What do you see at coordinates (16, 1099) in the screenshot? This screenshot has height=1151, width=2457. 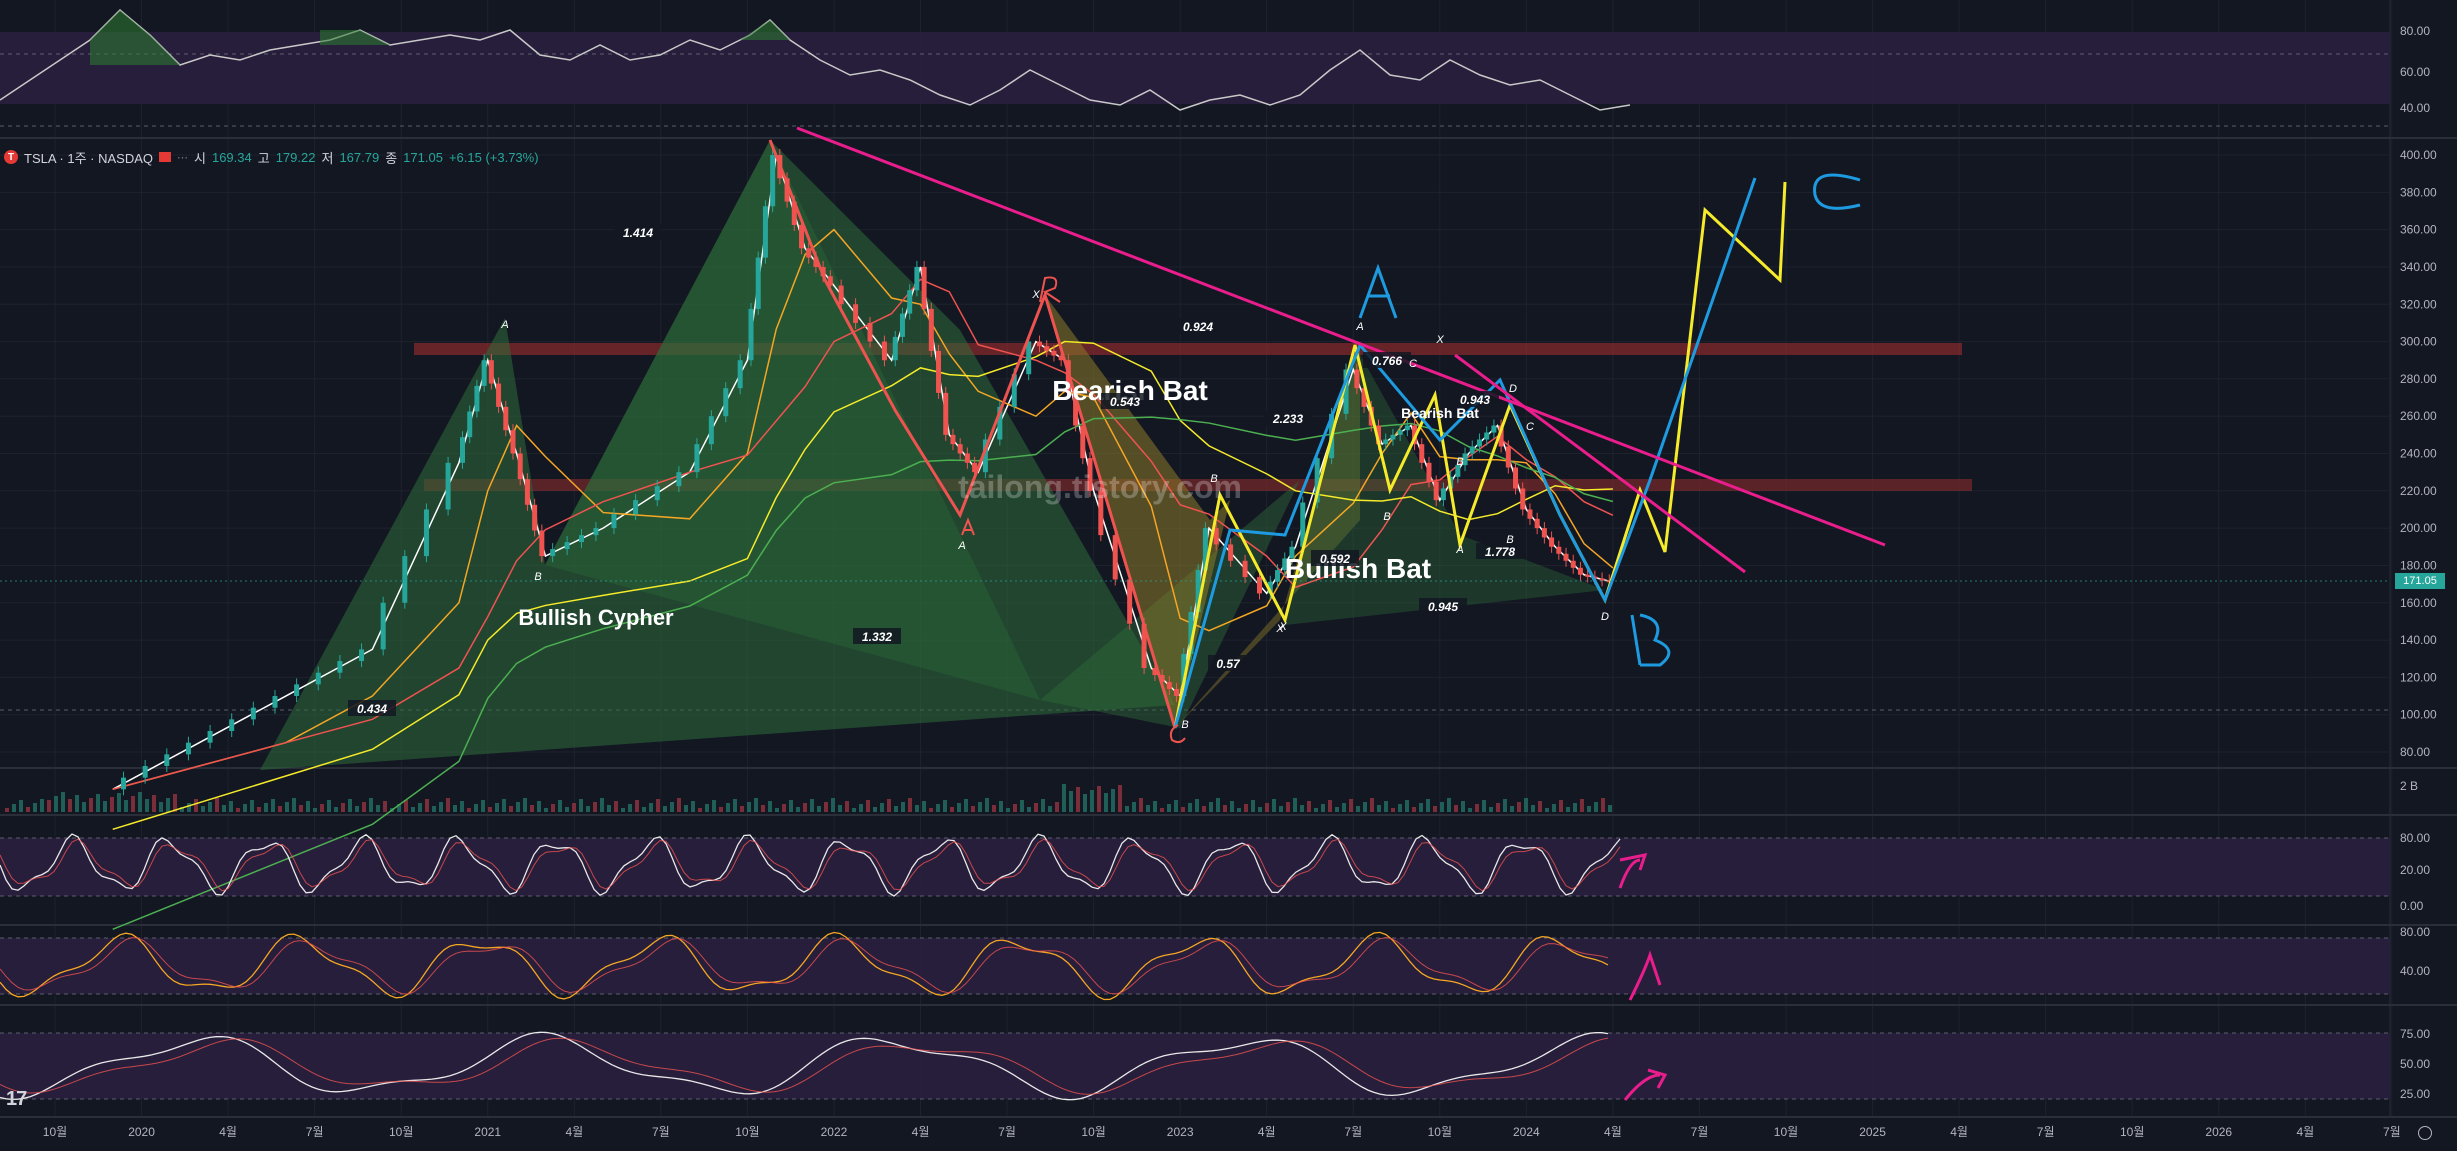 I see `tradingview-logo-icon: 17` at bounding box center [16, 1099].